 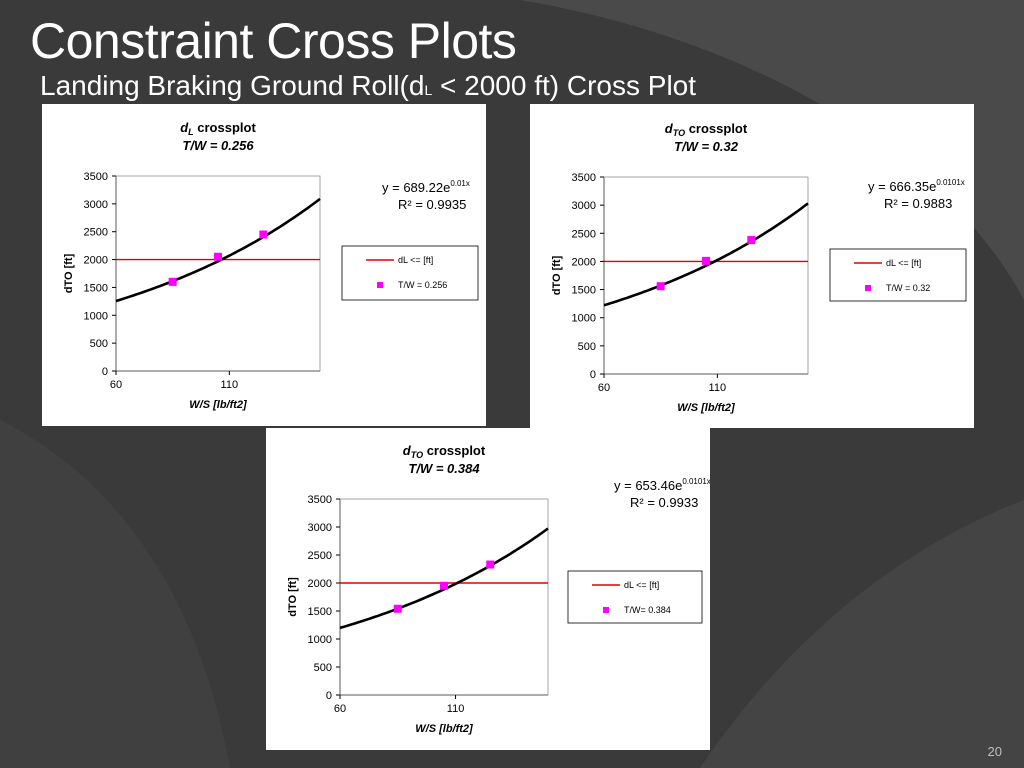 What do you see at coordinates (422, 285) in the screenshot?
I see `legend-series-label: T/W = 0.256` at bounding box center [422, 285].